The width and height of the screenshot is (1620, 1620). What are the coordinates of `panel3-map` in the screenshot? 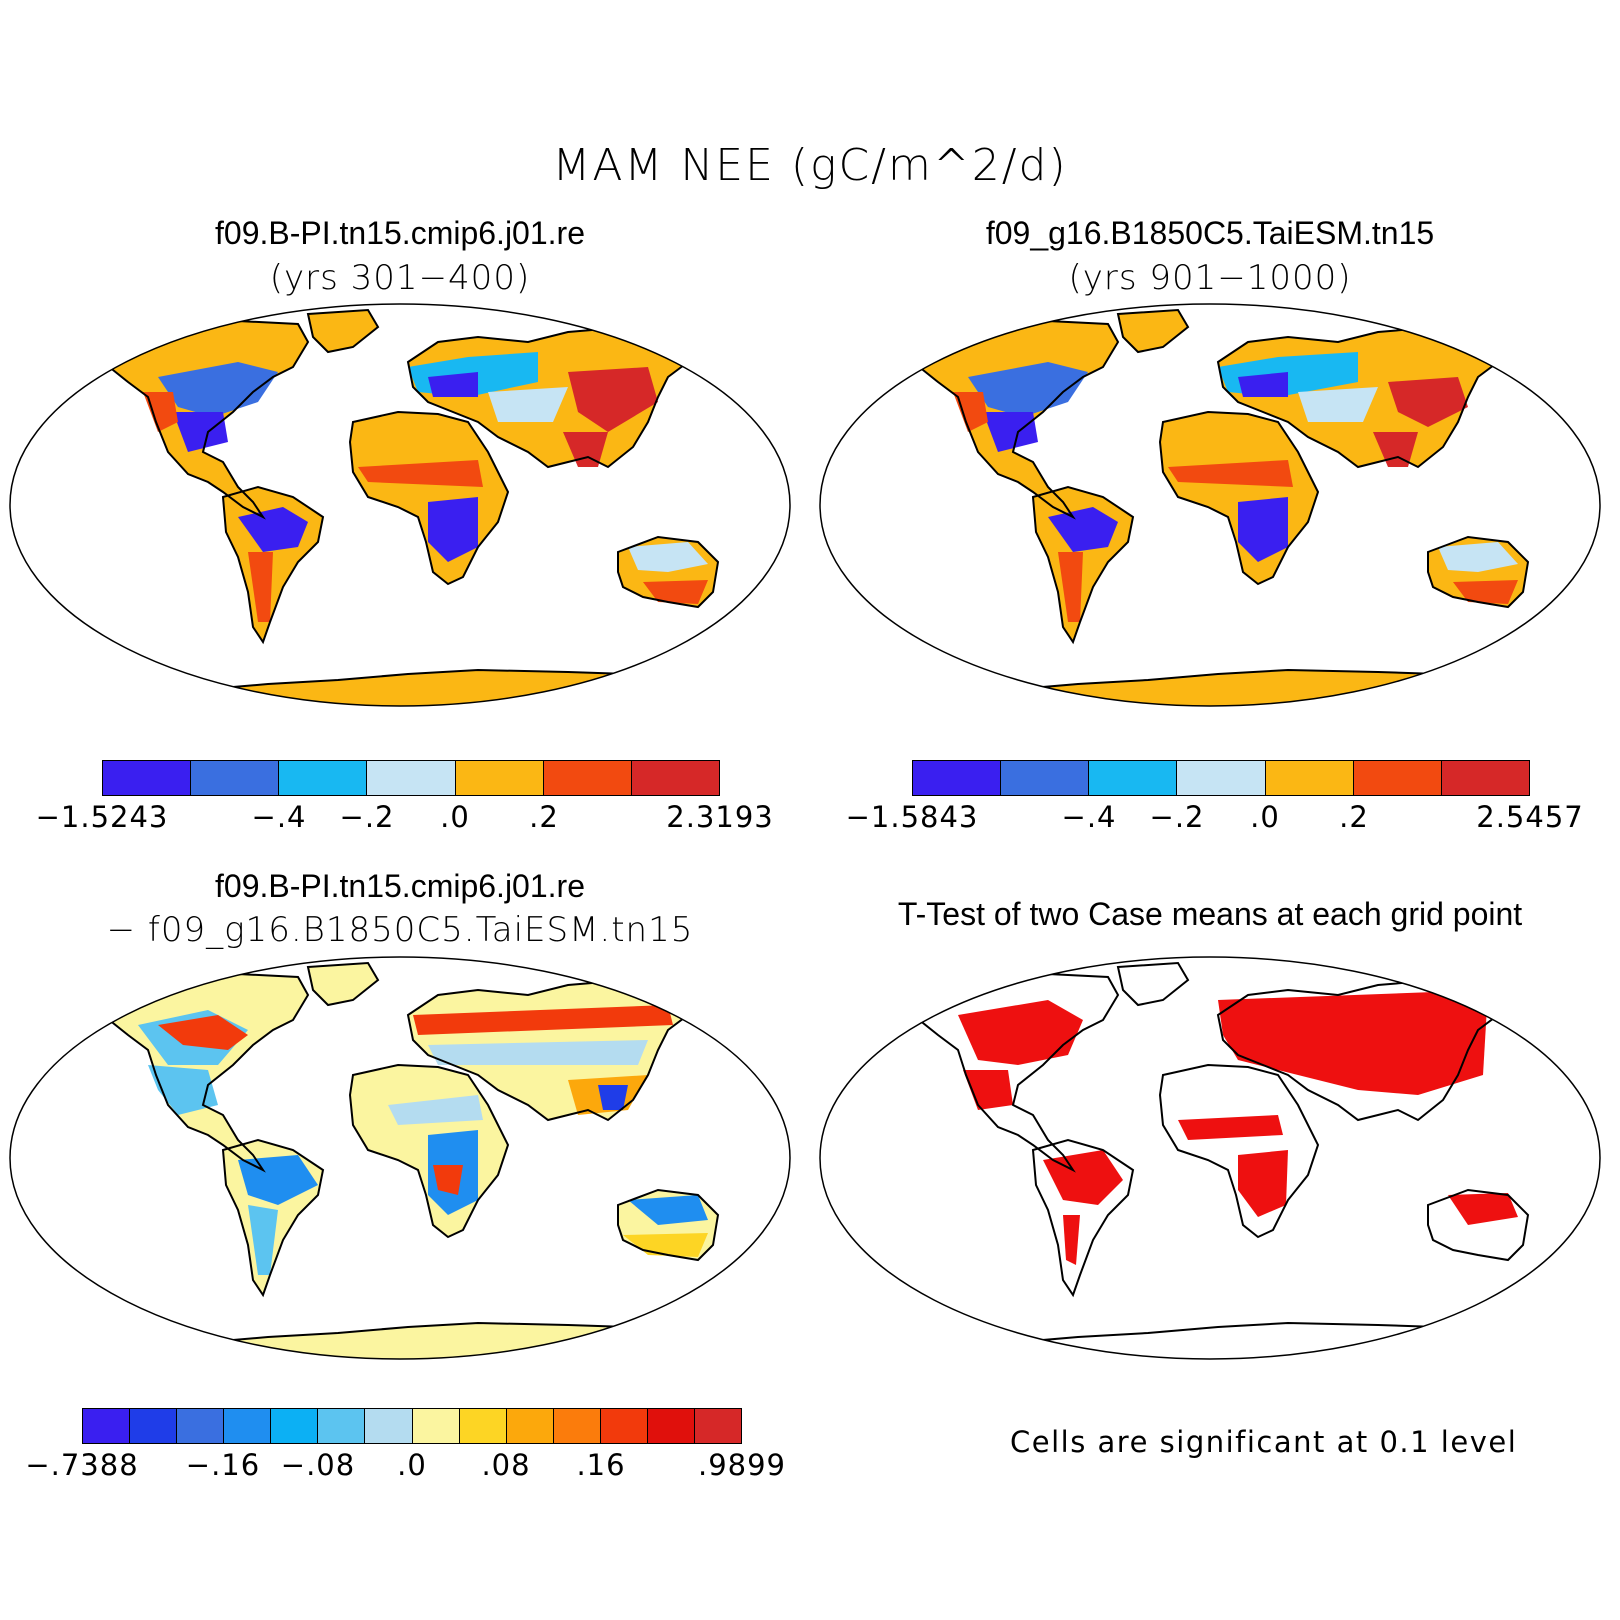 It's located at (400, 1158).